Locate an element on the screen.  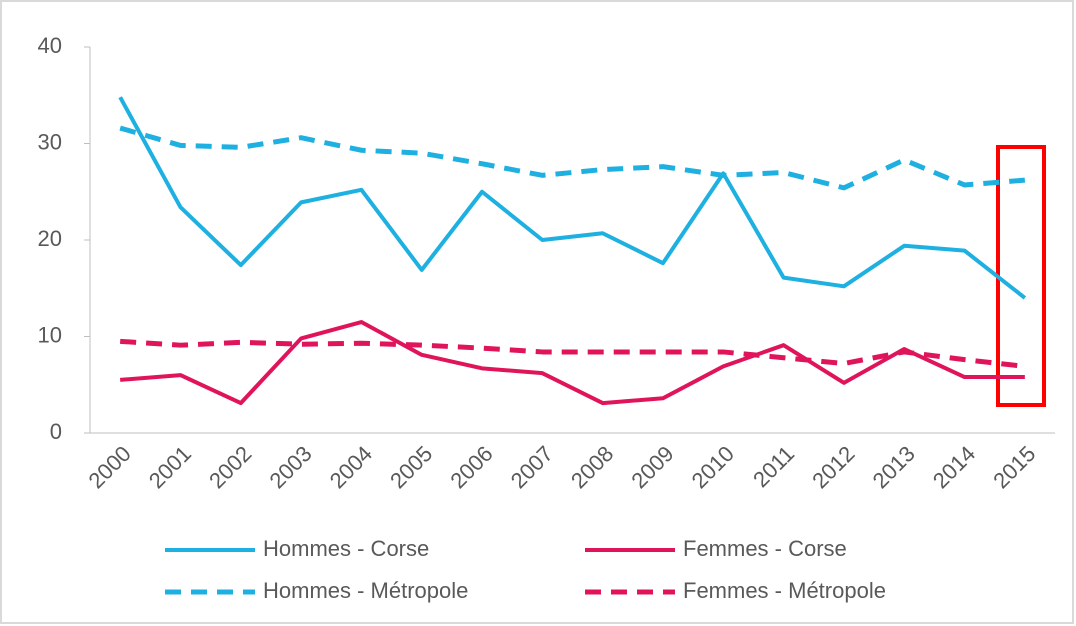
y-tick-label: 10 is located at coordinates (50, 334).